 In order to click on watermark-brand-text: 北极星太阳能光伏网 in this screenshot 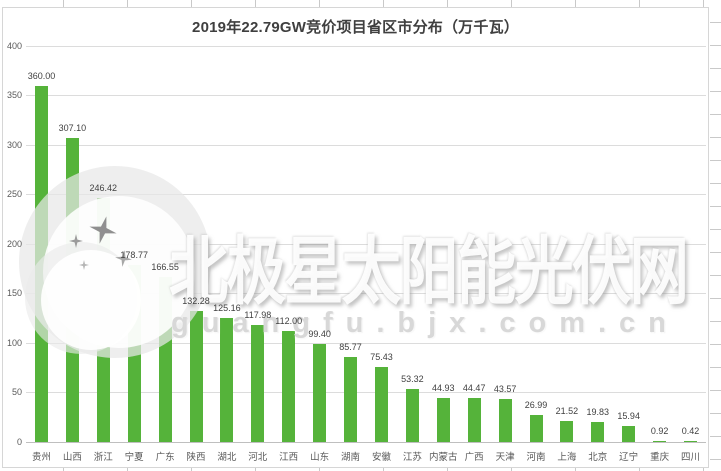, I will do `click(429, 271)`.